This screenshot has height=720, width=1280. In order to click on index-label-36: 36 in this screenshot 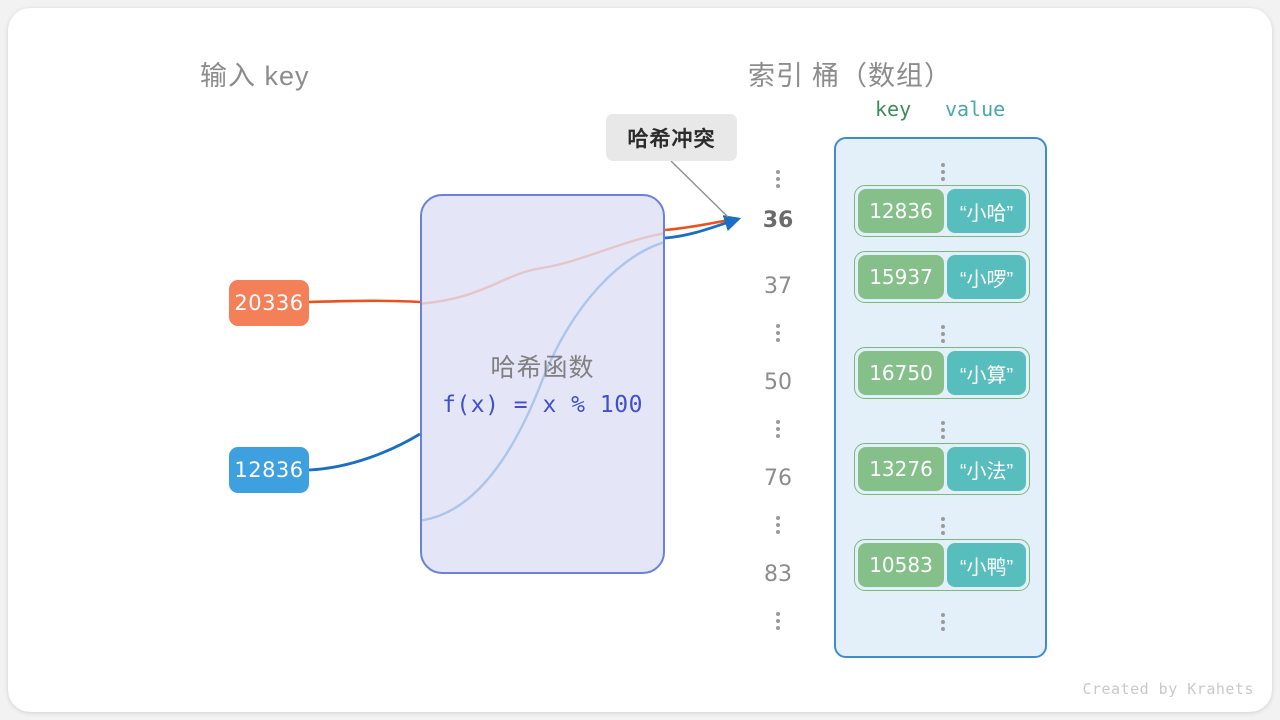, I will do `click(778, 220)`.